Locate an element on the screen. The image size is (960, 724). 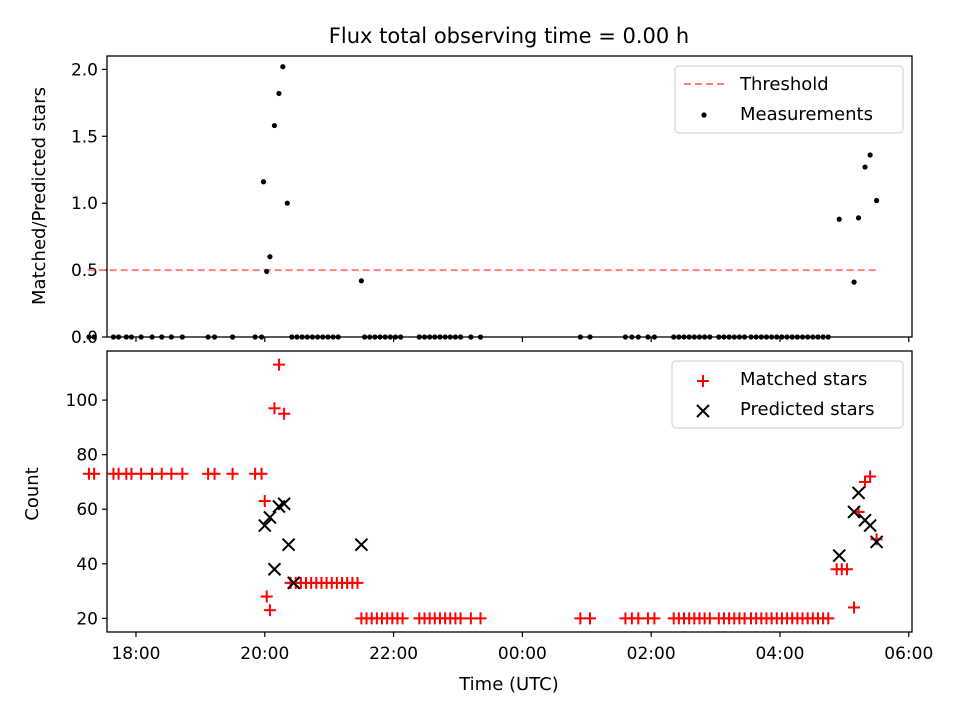
bottom-ytick-label: 100 is located at coordinates (82, 401).